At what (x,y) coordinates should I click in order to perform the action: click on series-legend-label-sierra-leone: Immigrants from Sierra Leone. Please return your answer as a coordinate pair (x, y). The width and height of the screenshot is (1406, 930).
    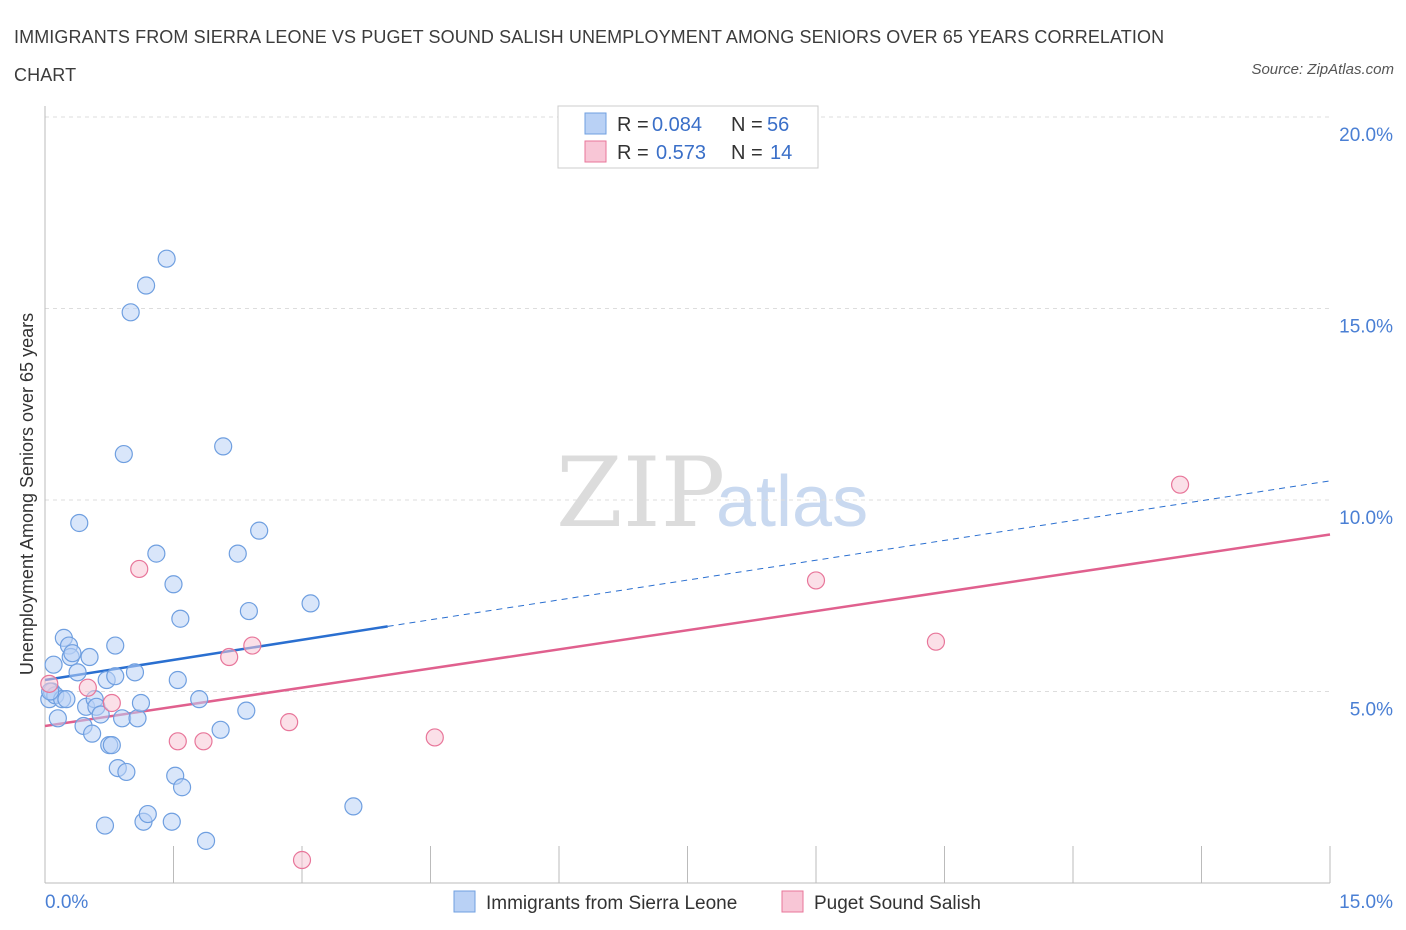
    Looking at the image, I should click on (611, 903).